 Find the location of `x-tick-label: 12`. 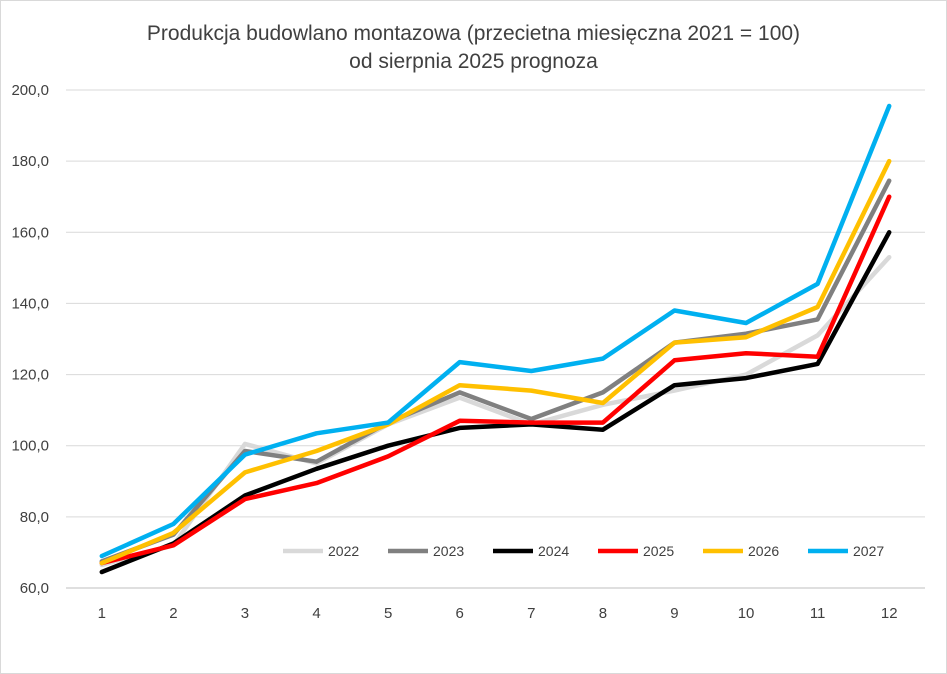

x-tick-label: 12 is located at coordinates (889, 613).